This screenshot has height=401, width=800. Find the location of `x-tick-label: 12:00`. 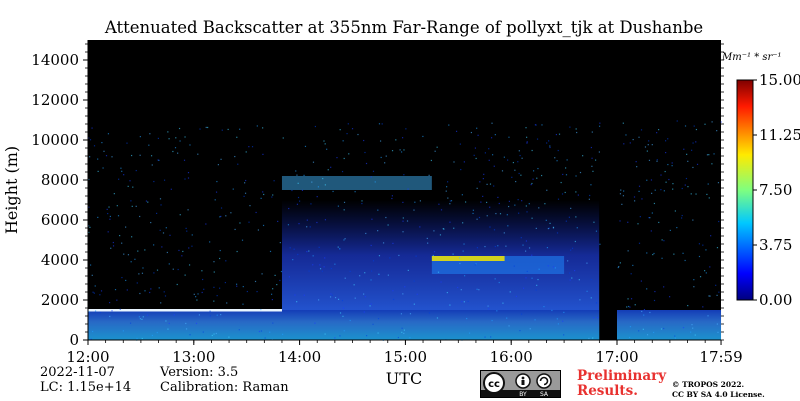

x-tick-label: 12:00 is located at coordinates (87, 357).